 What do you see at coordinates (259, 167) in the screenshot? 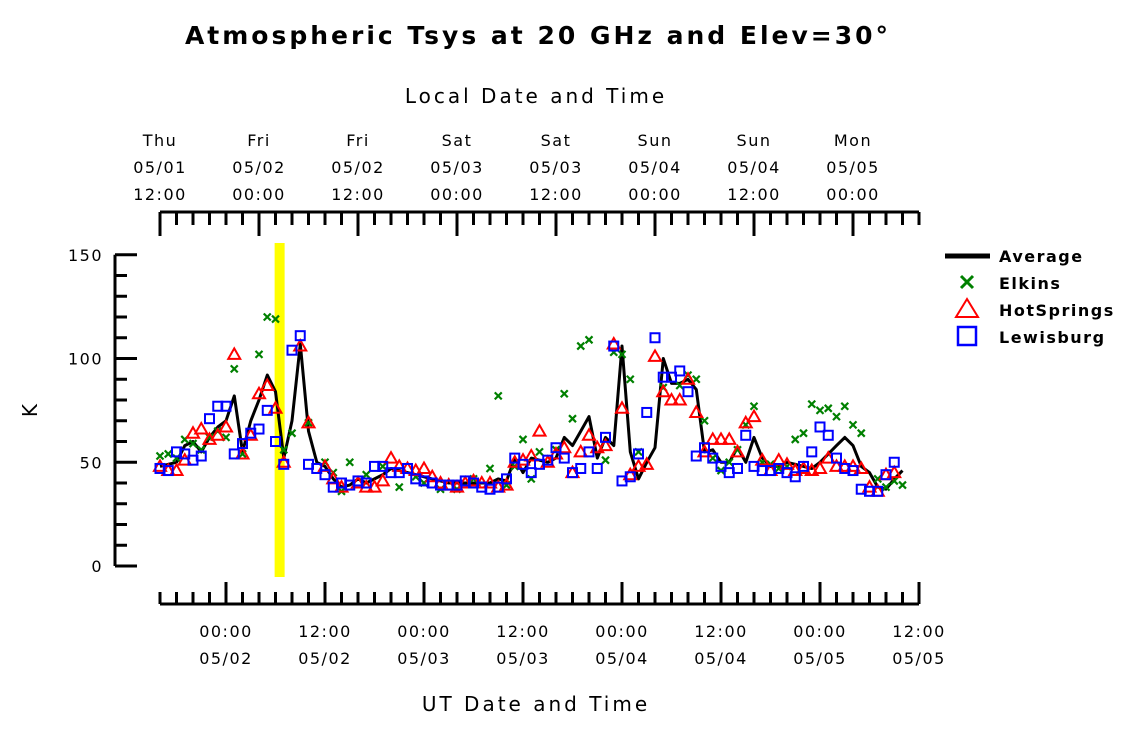
I see `top-tick-date: 05/02` at bounding box center [259, 167].